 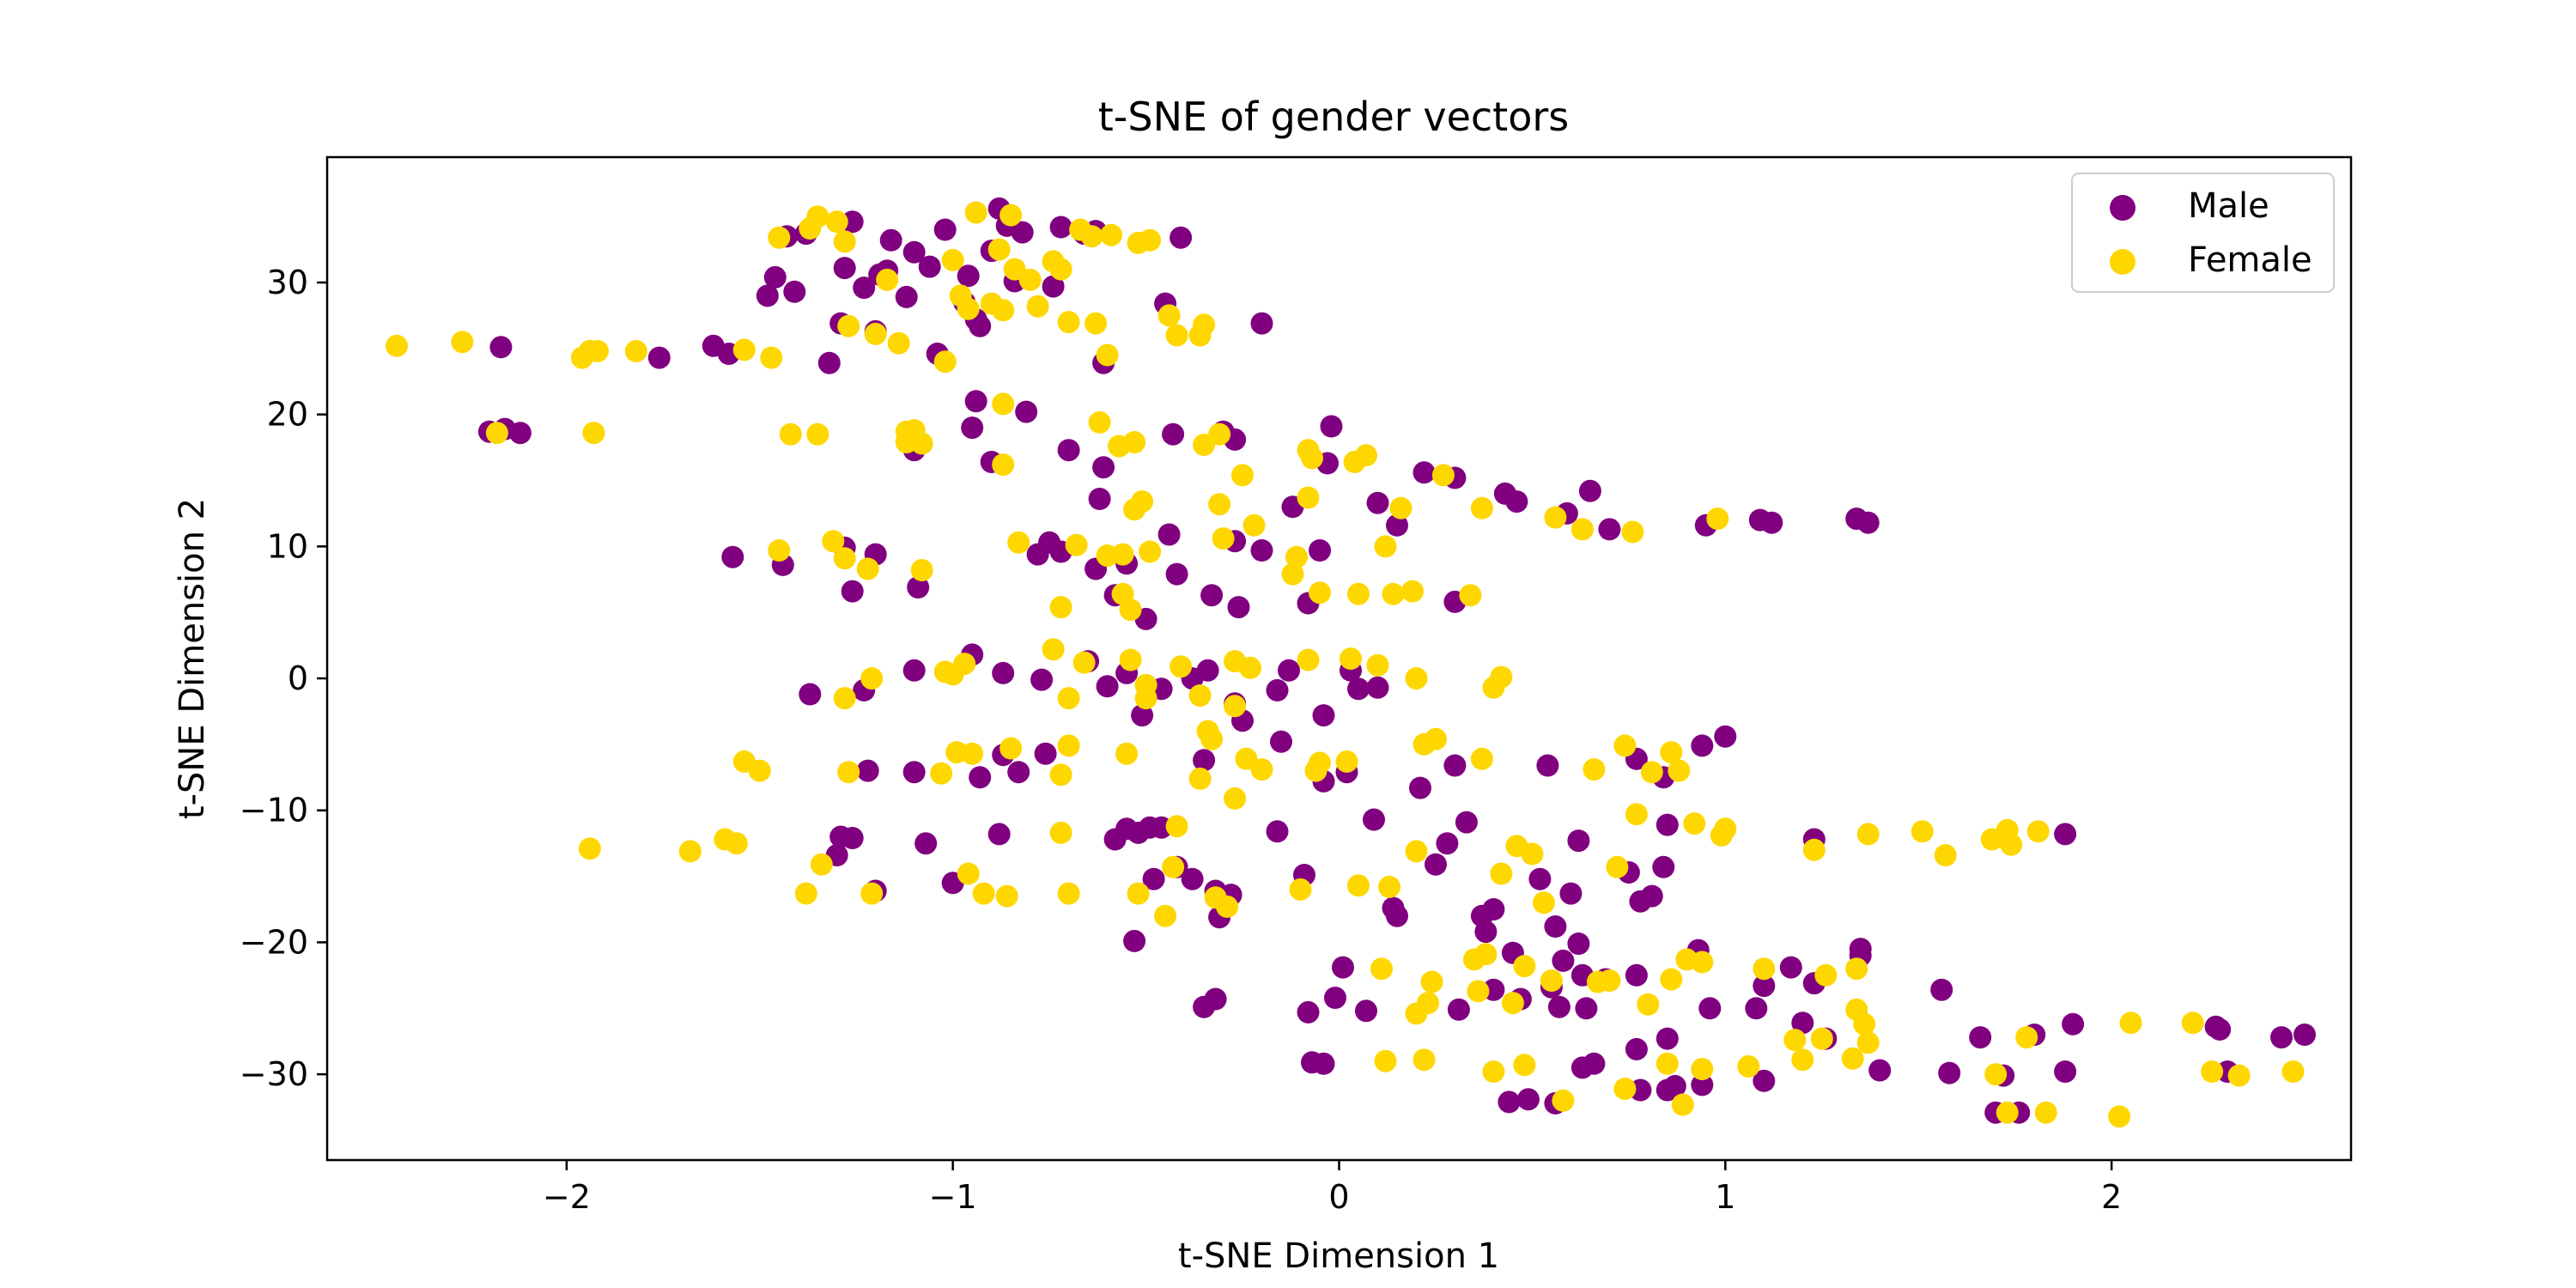 What do you see at coordinates (287, 415) in the screenshot?
I see `y-tick-label: 20` at bounding box center [287, 415].